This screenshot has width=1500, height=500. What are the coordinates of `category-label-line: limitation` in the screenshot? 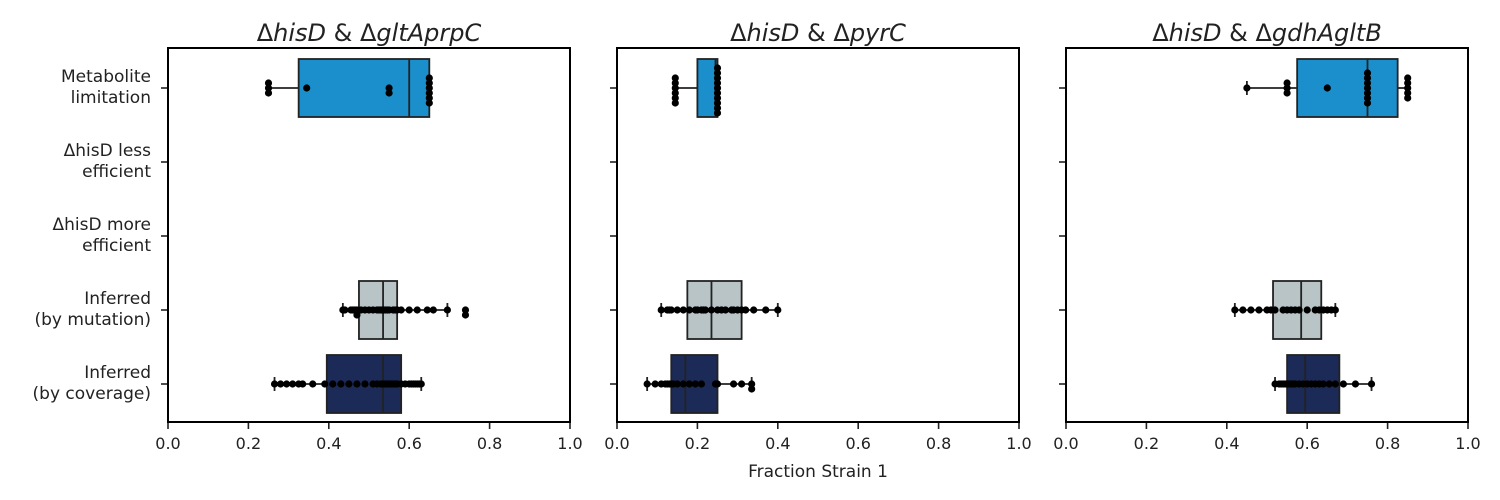 It's located at (111, 98).